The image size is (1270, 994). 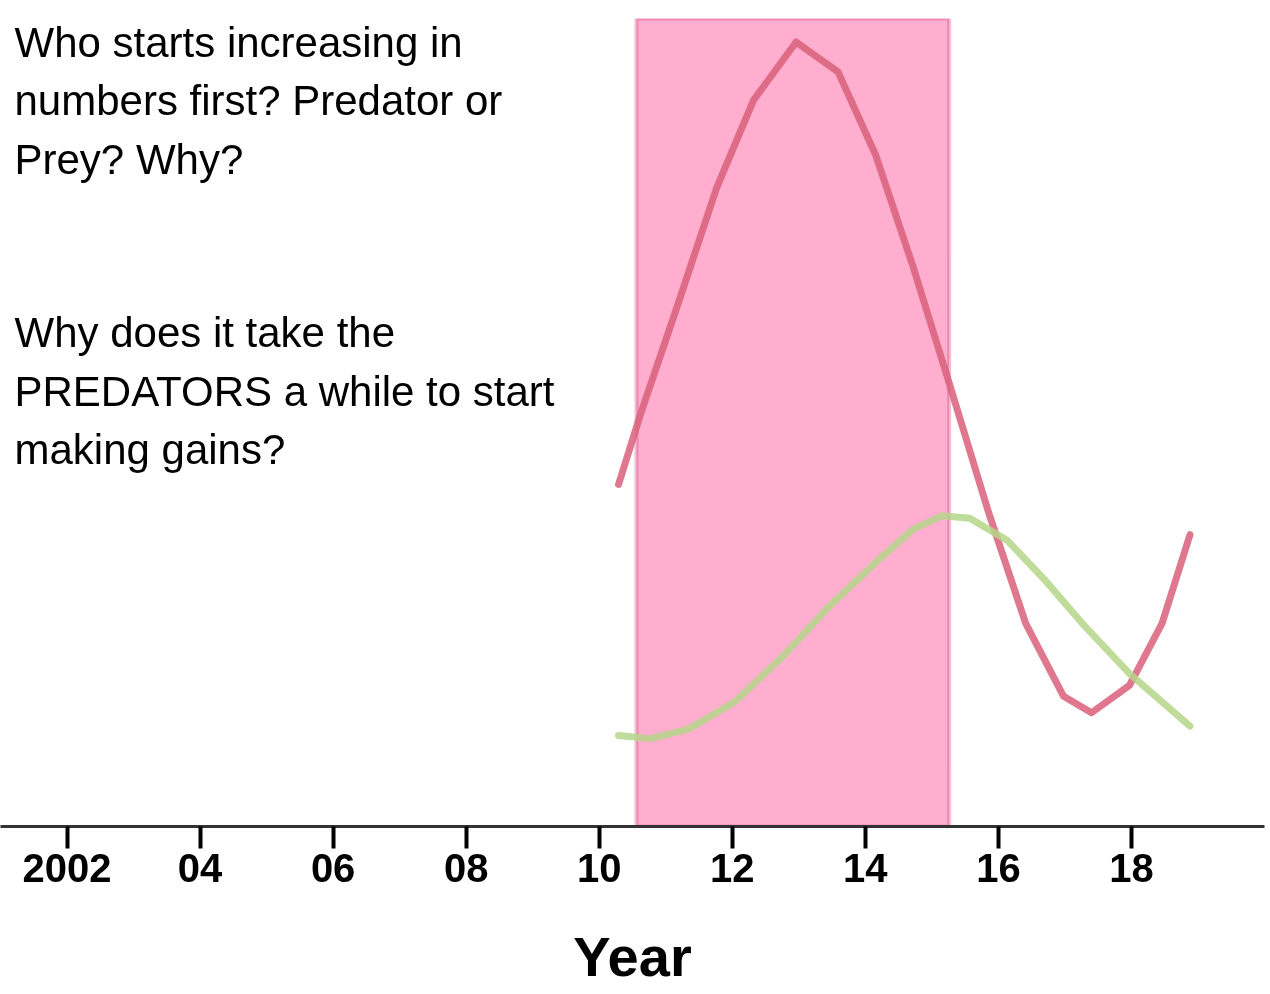 I want to click on x-tick-label: 08, so click(x=466, y=867).